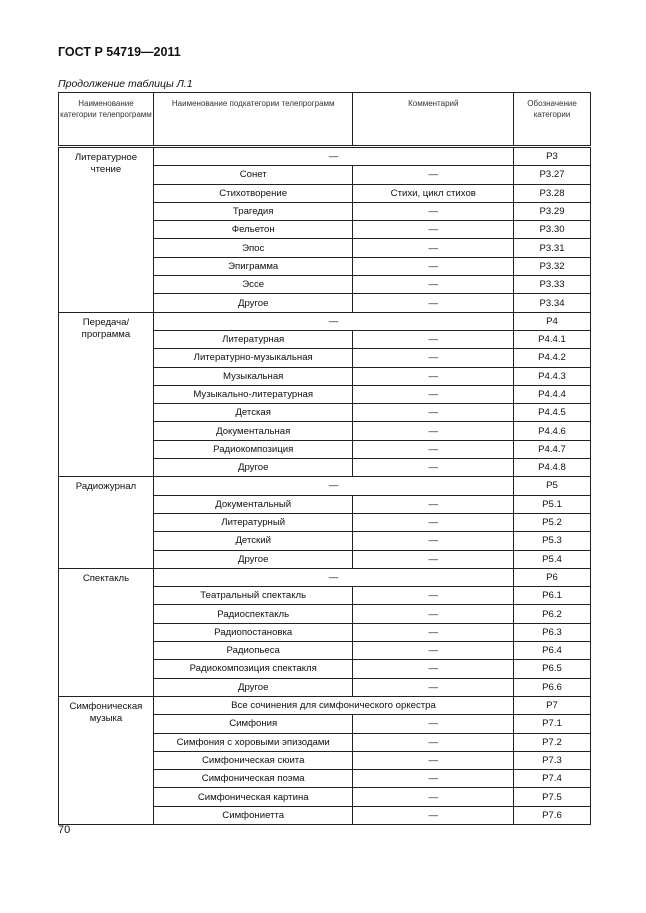 The width and height of the screenshot is (646, 913). Describe the element at coordinates (552, 596) in the screenshot. I see `code-cell: Р6.1` at that location.